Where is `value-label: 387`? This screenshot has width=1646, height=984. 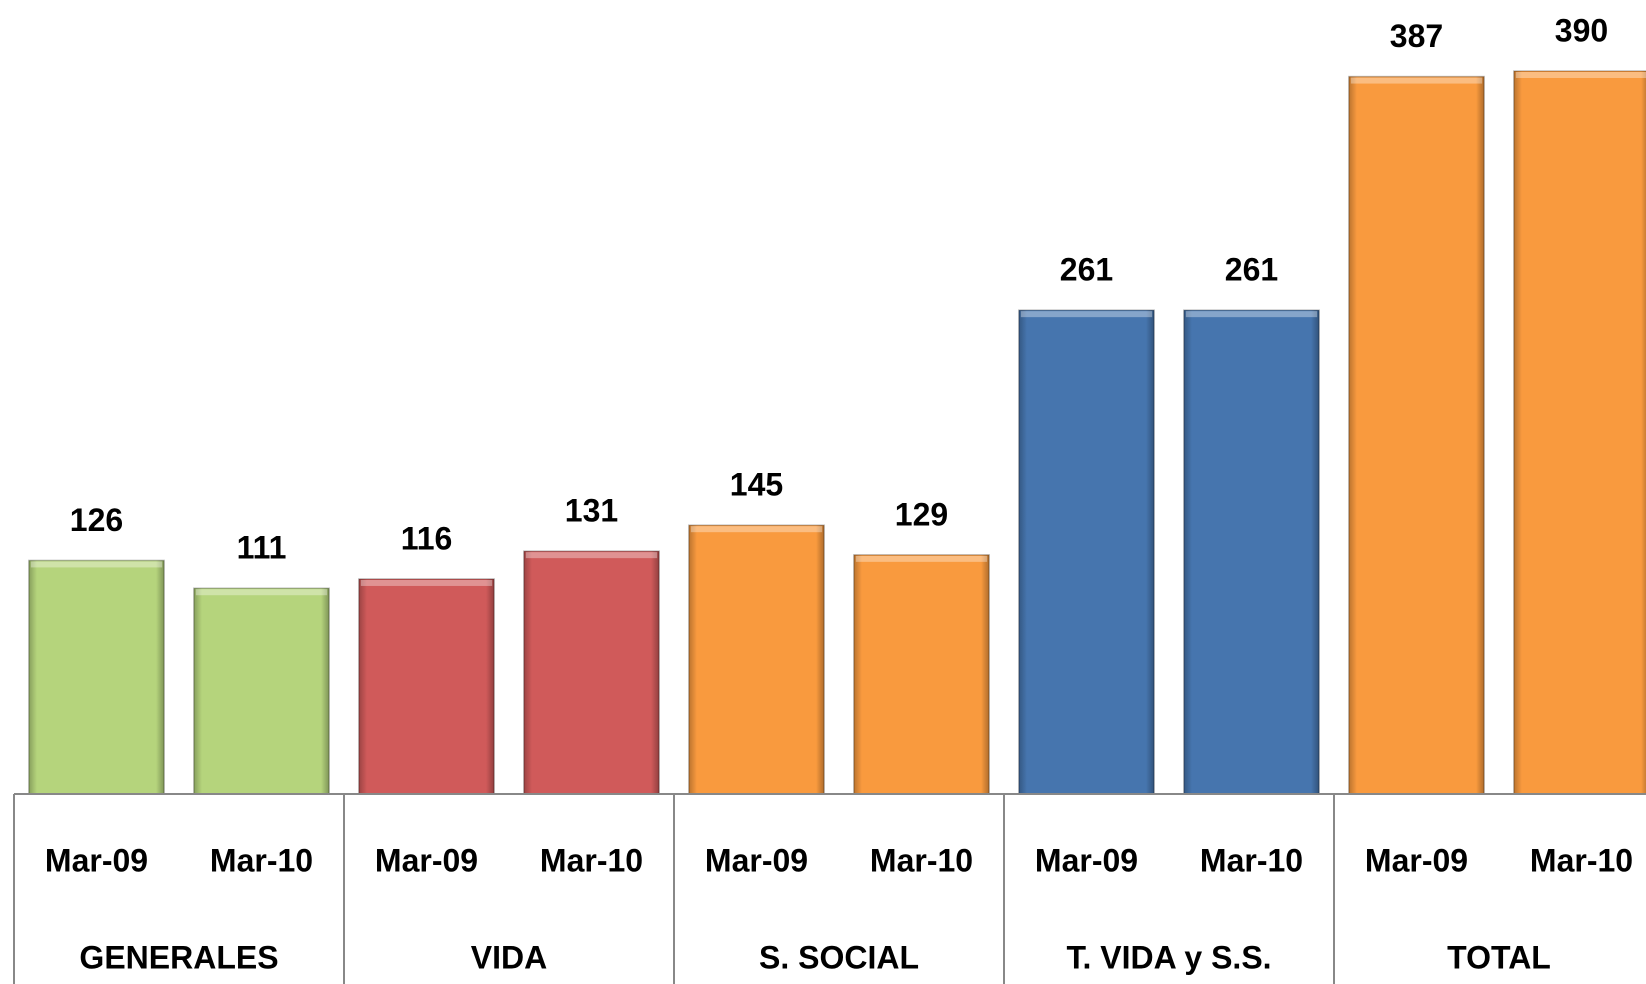 value-label: 387 is located at coordinates (1416, 36).